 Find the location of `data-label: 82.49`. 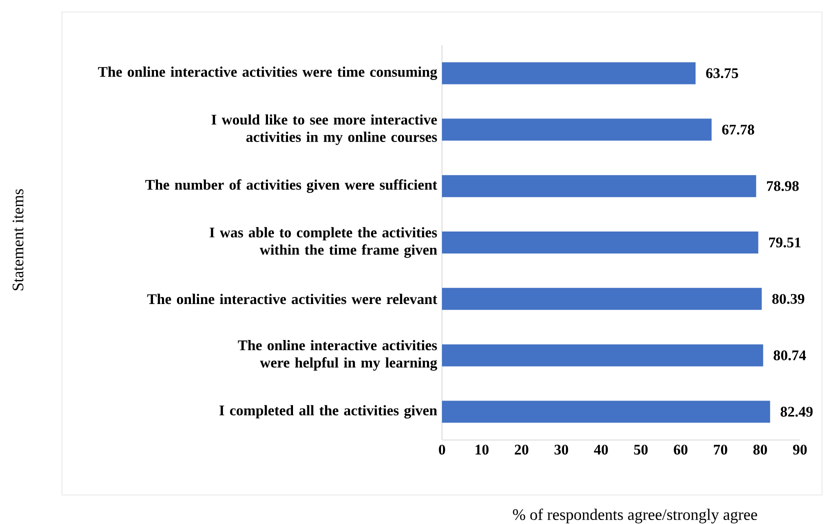

data-label: 82.49 is located at coordinates (796, 411).